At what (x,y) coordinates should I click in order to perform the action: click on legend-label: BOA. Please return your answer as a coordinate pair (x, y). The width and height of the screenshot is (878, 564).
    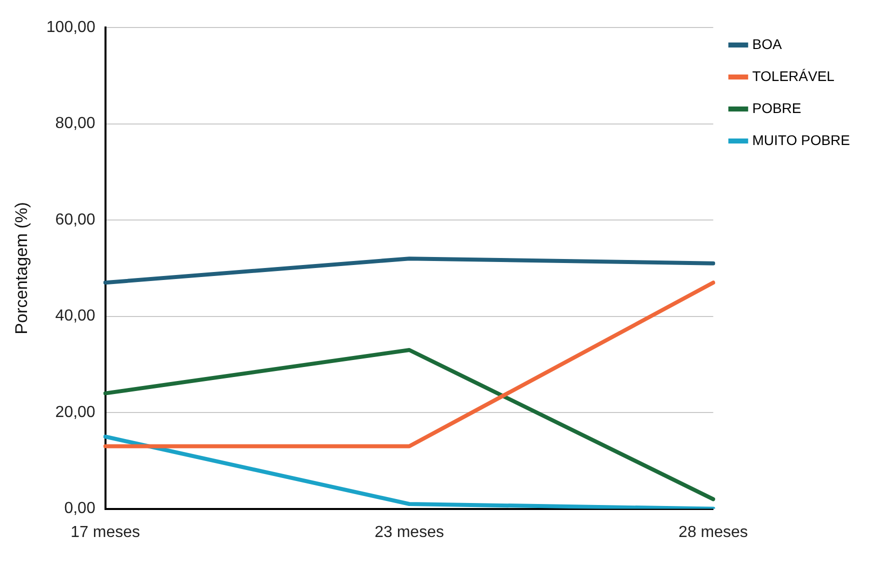
    Looking at the image, I should click on (767, 44).